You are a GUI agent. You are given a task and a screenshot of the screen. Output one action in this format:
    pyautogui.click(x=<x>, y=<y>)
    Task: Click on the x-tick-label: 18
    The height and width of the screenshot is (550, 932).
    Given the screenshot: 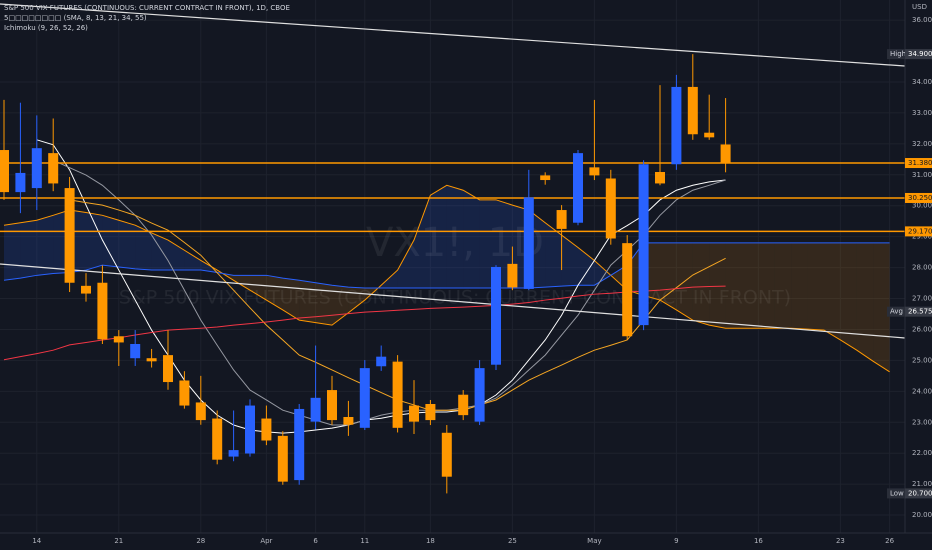 What is the action you would take?
    pyautogui.click(x=430, y=541)
    